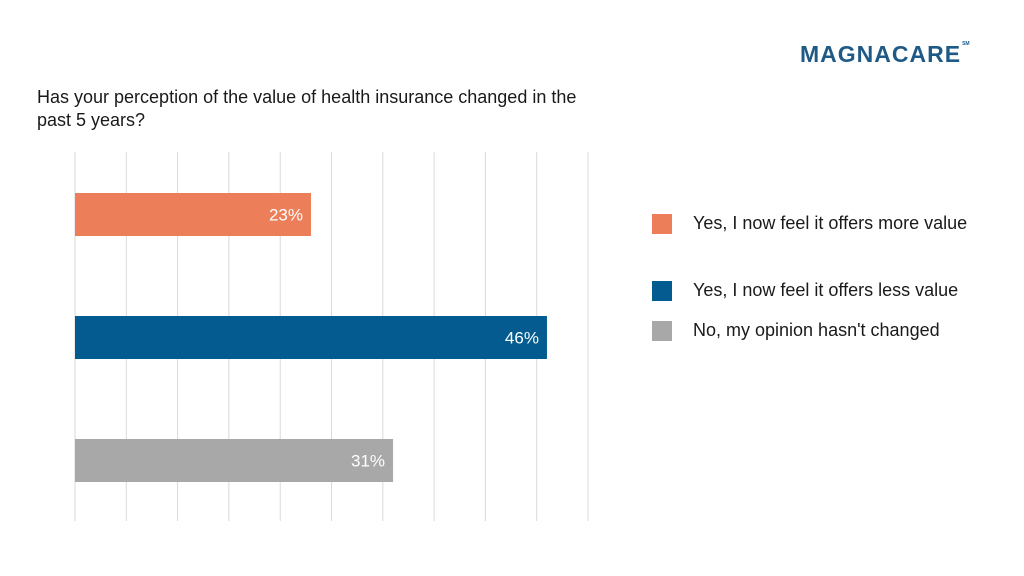 This screenshot has height=576, width=1024. What do you see at coordinates (830, 223) in the screenshot?
I see `legend-label: Yes, I now feel it offers more value` at bounding box center [830, 223].